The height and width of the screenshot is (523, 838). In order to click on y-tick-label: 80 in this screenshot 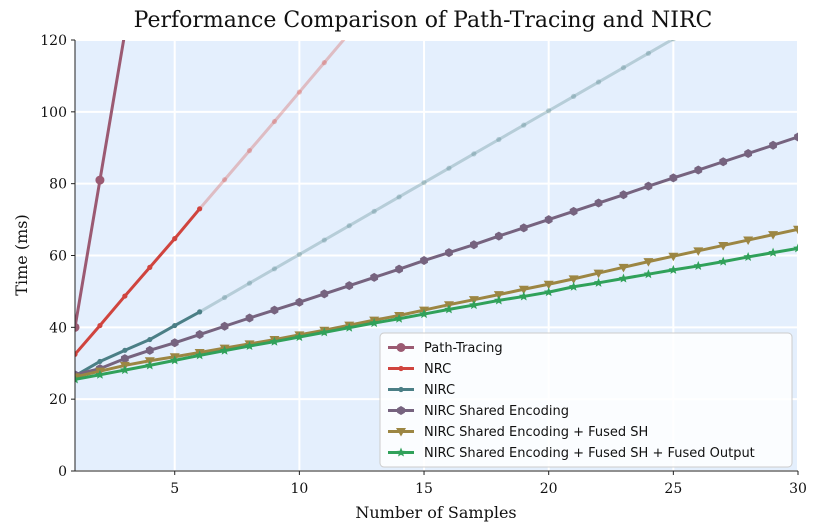, I will do `click(58, 185)`.